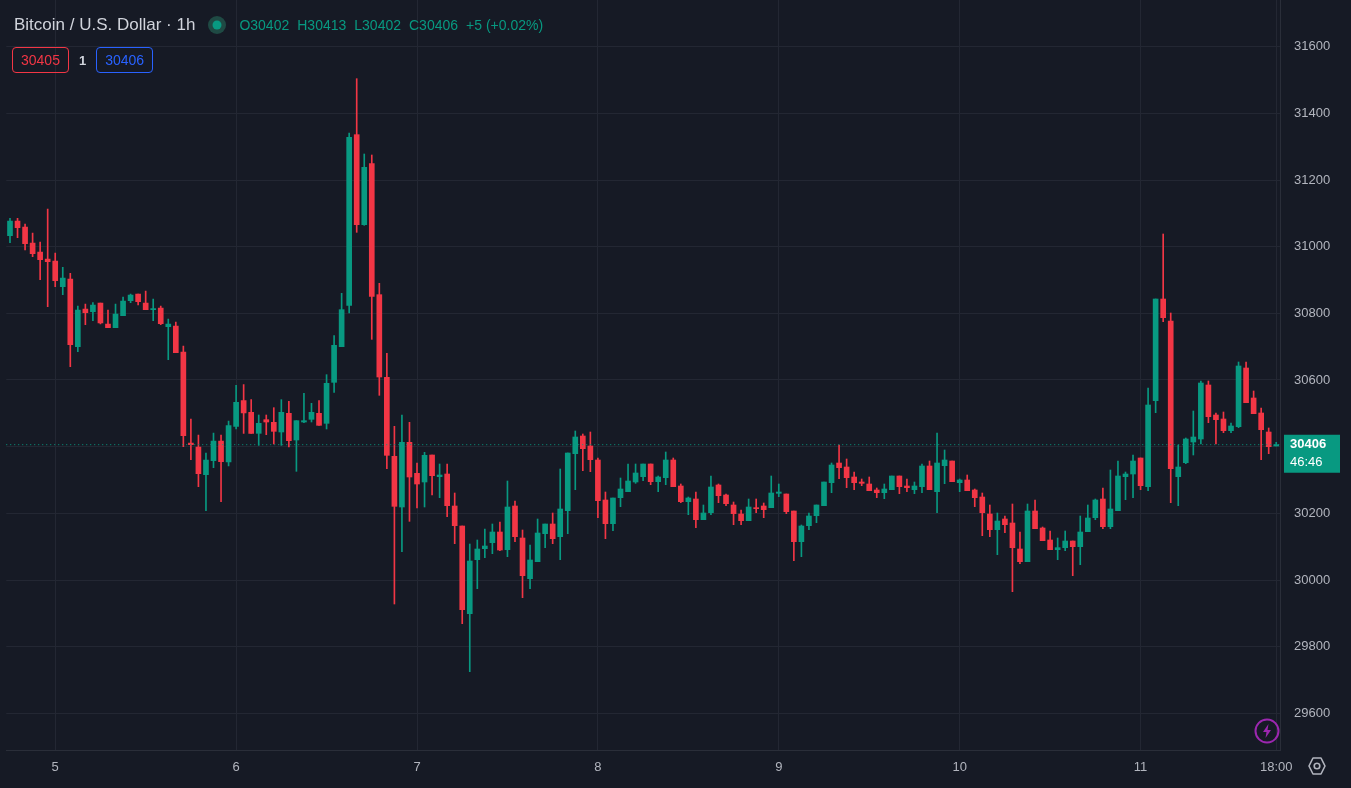 The width and height of the screenshot is (1351, 788). What do you see at coordinates (1312, 646) in the screenshot?
I see `y-tick-label: 29800` at bounding box center [1312, 646].